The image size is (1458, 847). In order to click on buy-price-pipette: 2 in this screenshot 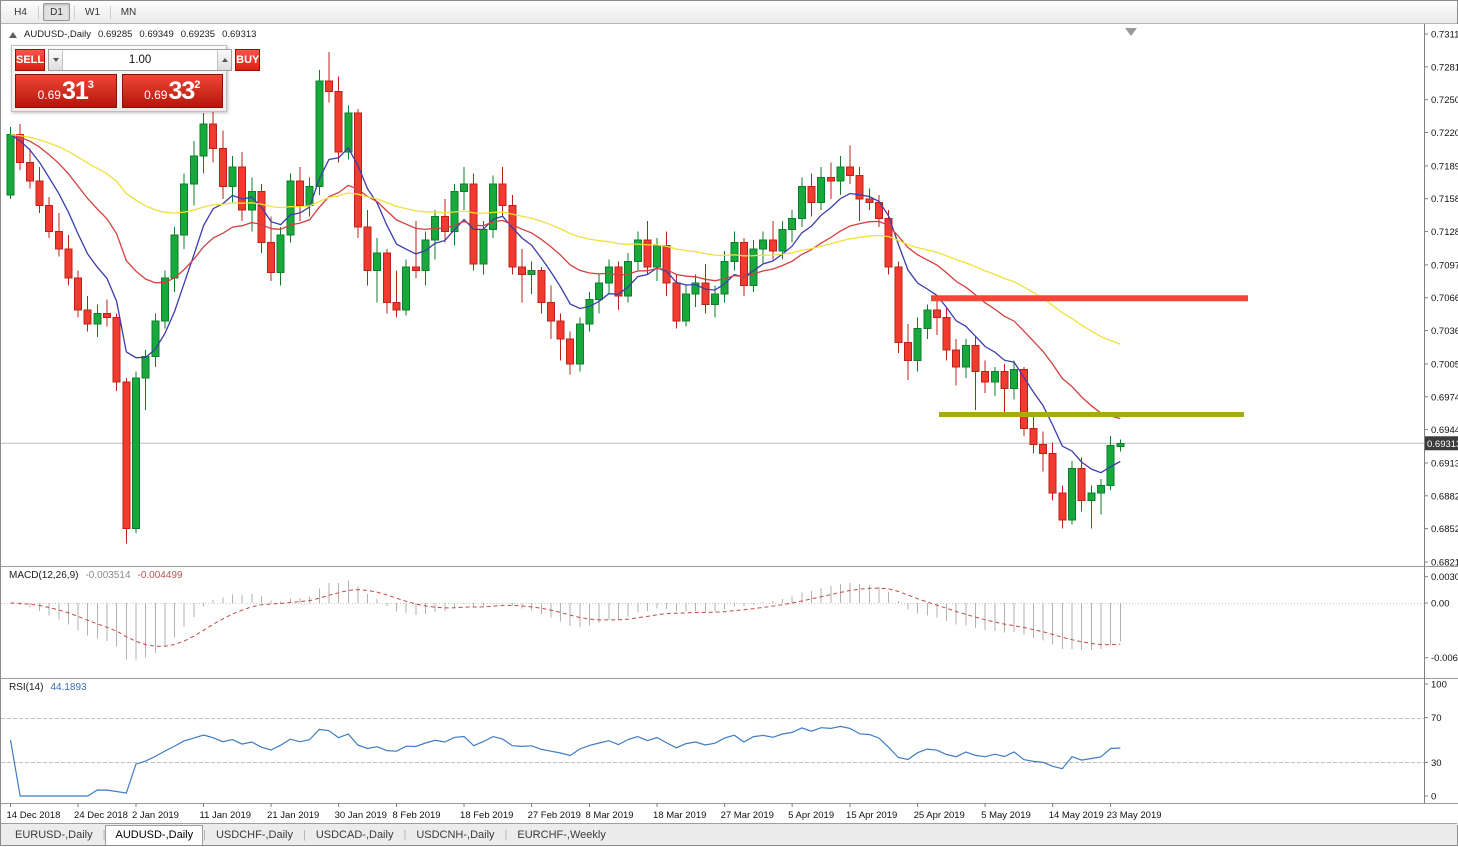, I will do `click(197, 84)`.